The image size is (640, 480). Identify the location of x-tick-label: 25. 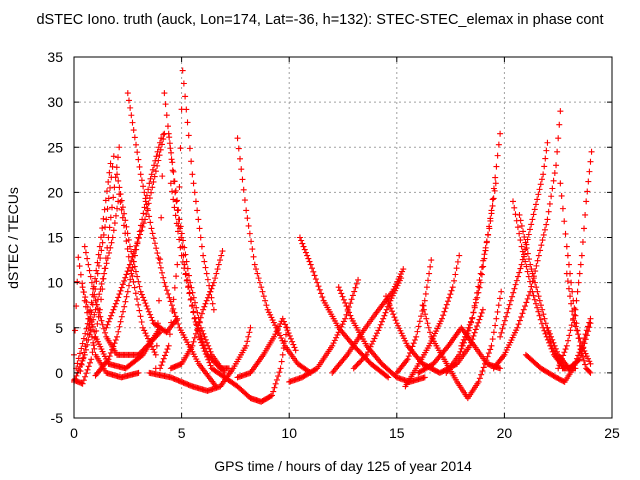
(612, 433).